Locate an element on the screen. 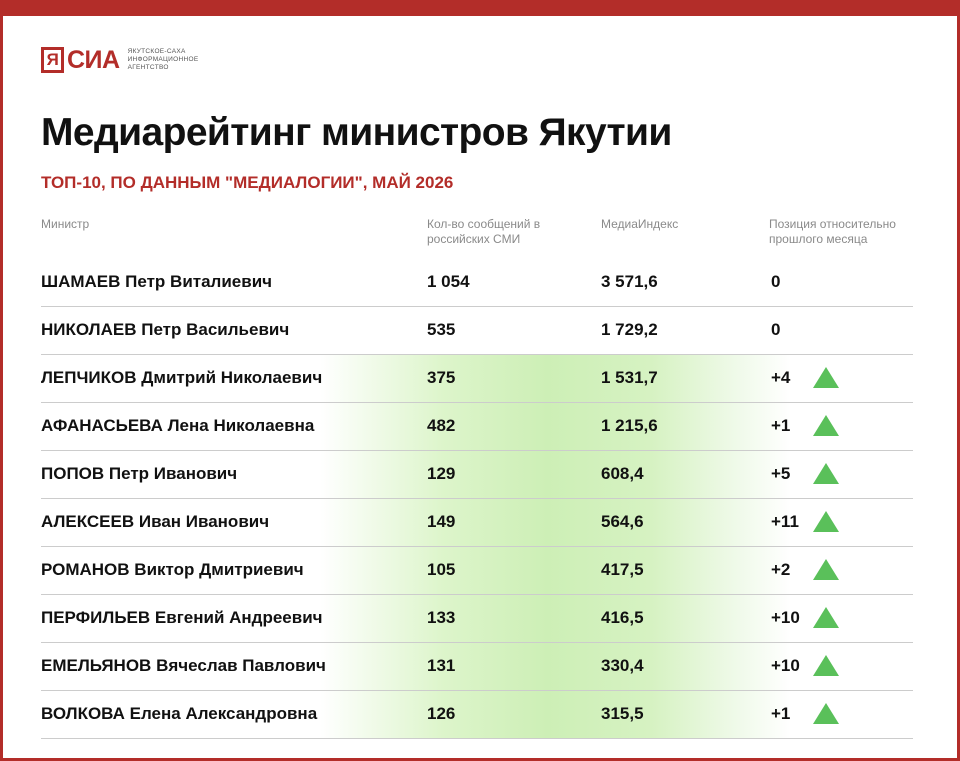 The height and width of the screenshot is (761, 960). position-change: +5 is located at coordinates (781, 473).